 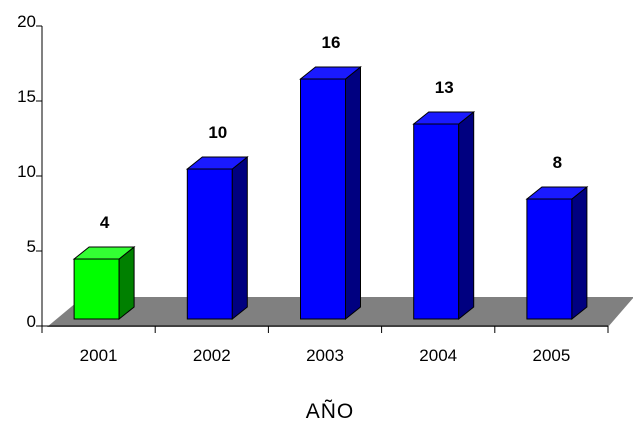 I want to click on y-tick-label: 10, so click(x=26, y=171).